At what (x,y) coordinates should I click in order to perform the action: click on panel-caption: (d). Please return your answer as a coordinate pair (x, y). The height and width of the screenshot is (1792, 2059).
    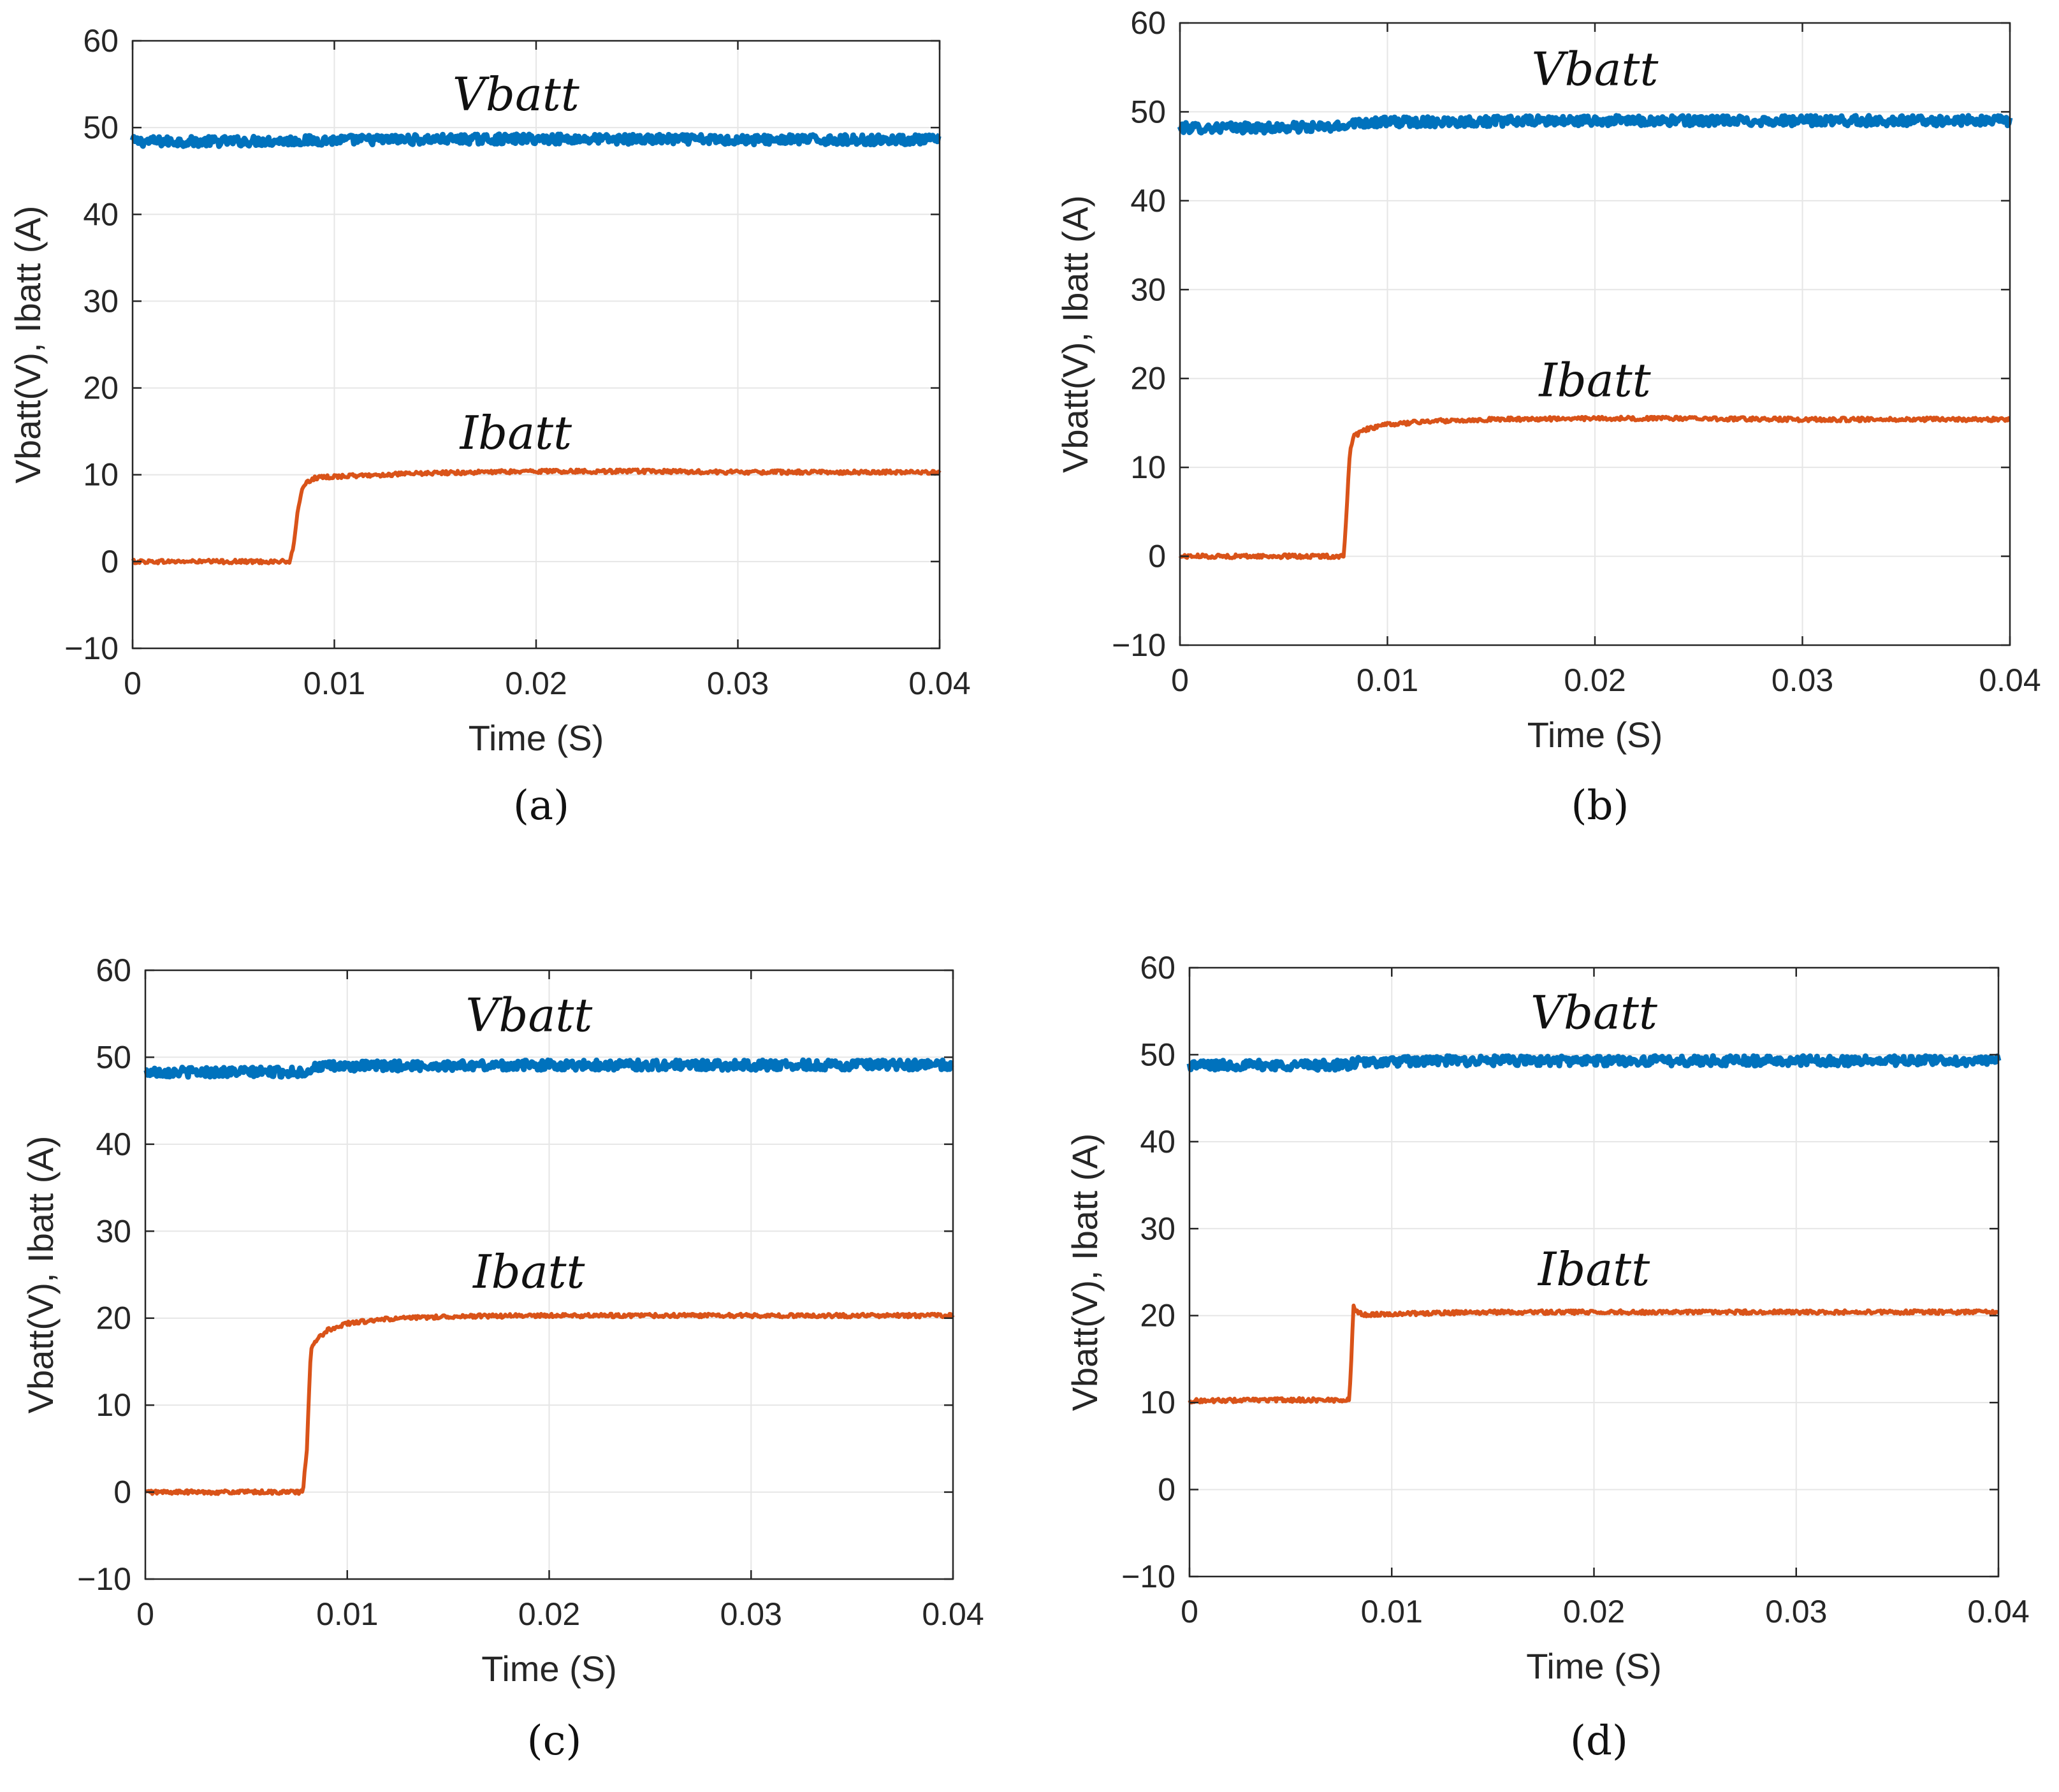
    Looking at the image, I should click on (1599, 1741).